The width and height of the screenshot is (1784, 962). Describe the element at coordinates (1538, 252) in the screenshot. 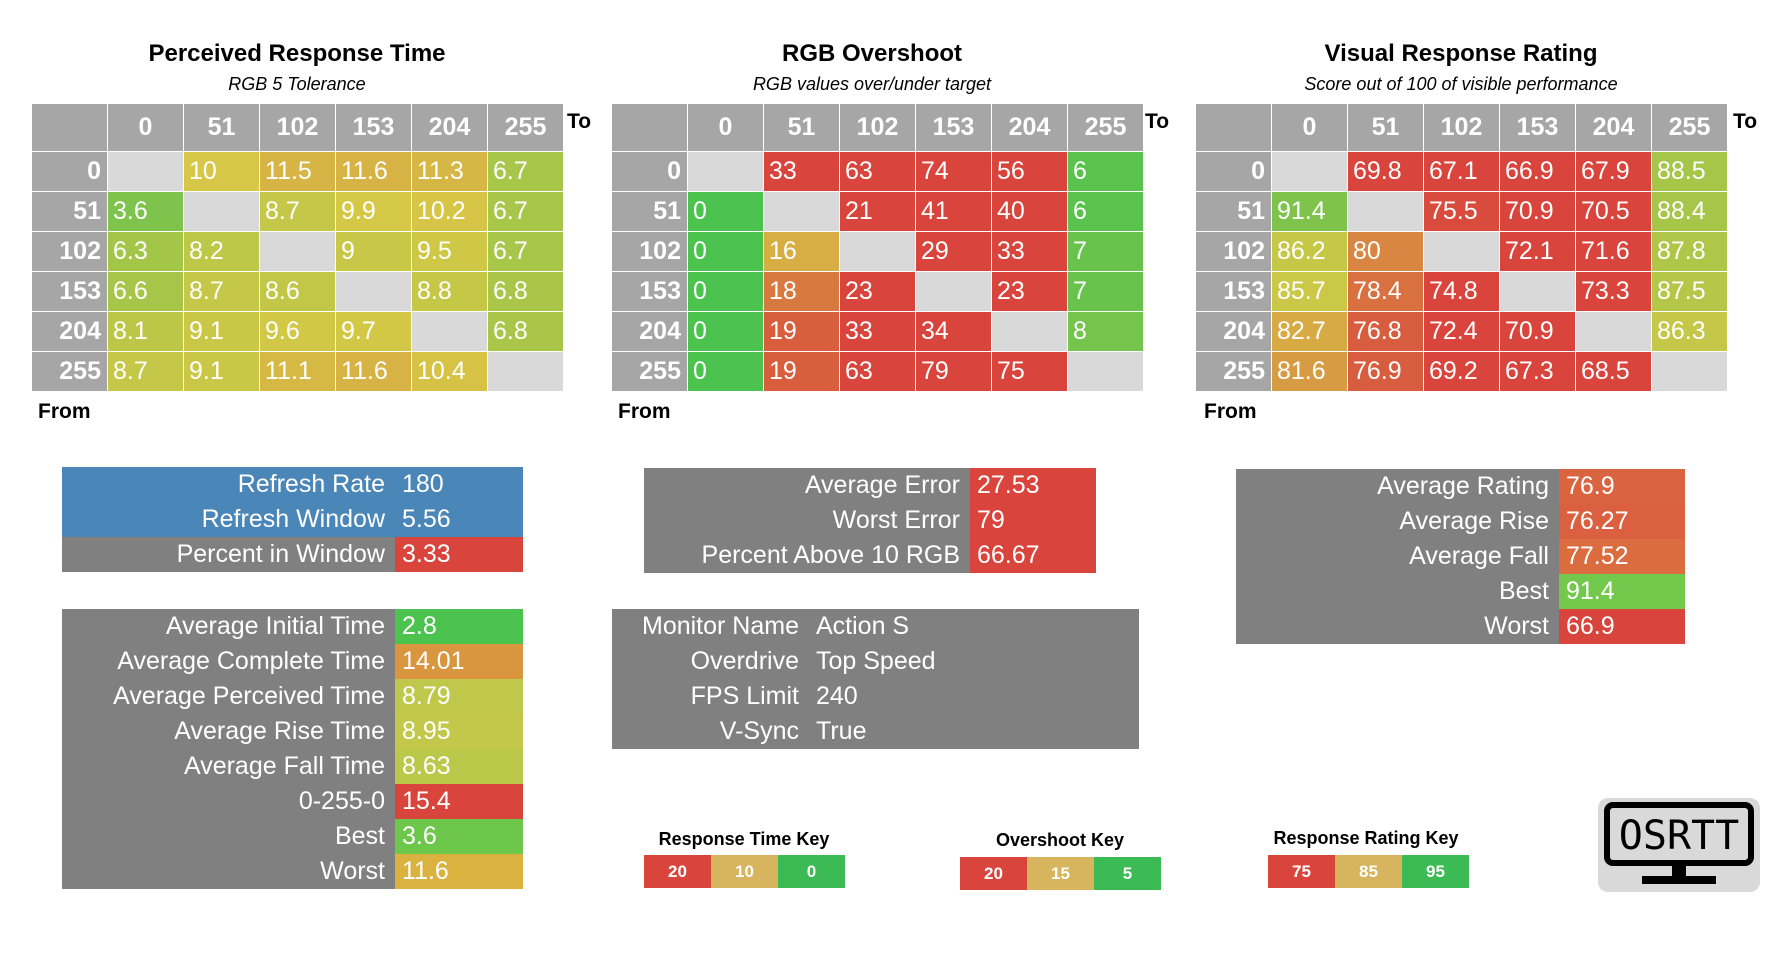

I see `heatmap-cell: 72.1` at that location.